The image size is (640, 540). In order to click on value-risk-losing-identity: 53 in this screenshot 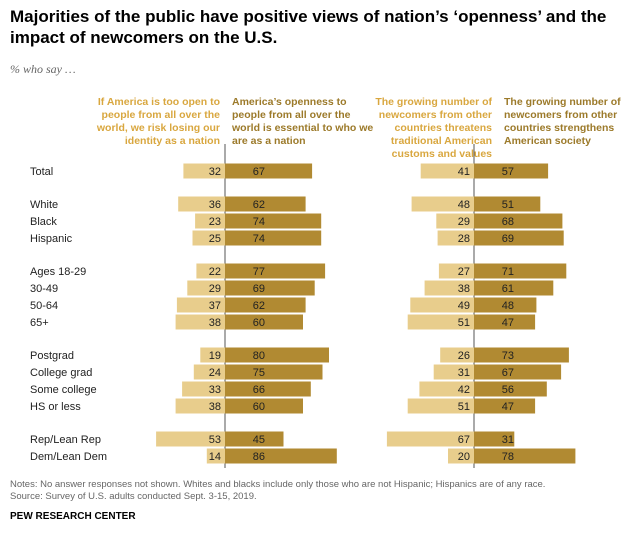, I will do `click(215, 440)`.